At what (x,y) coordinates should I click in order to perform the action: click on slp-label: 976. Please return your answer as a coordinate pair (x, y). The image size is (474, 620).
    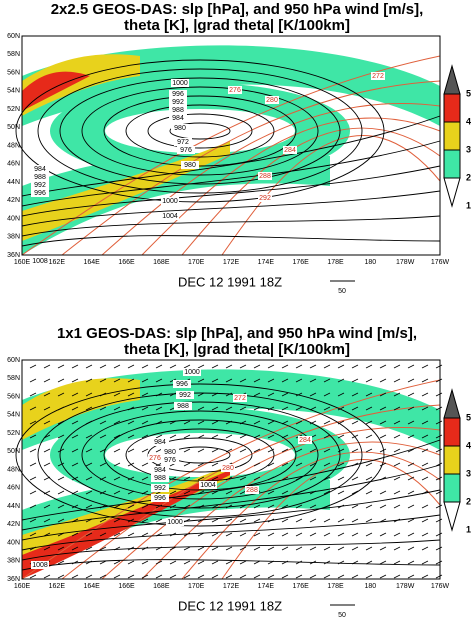
    Looking at the image, I should click on (170, 460).